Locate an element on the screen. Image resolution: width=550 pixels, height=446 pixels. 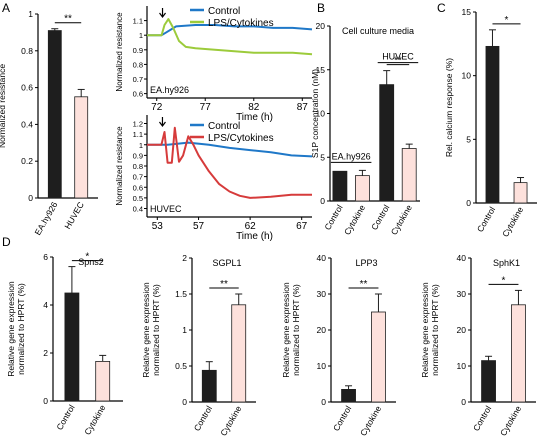
inner-label: EA.hy926 is located at coordinates (169, 90).